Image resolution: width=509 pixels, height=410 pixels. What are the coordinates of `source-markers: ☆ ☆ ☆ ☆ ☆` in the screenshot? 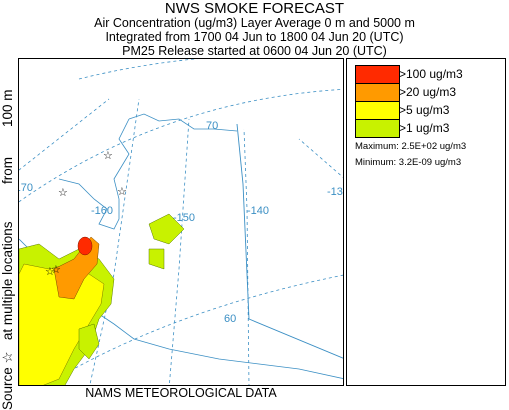 It's located at (86, 214).